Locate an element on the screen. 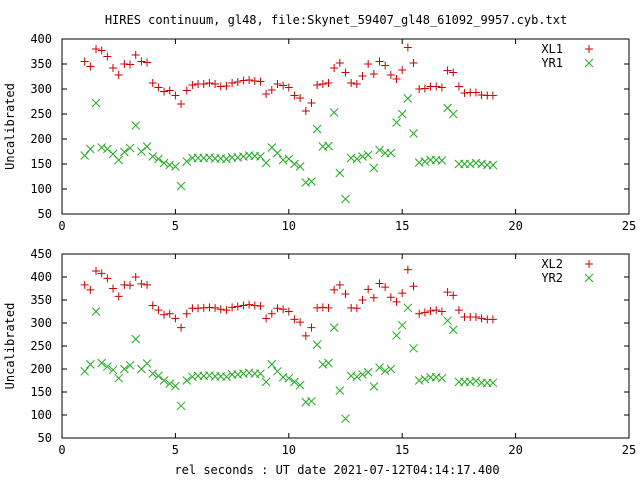  y-tick-label: 250 is located at coordinates (41, 346).